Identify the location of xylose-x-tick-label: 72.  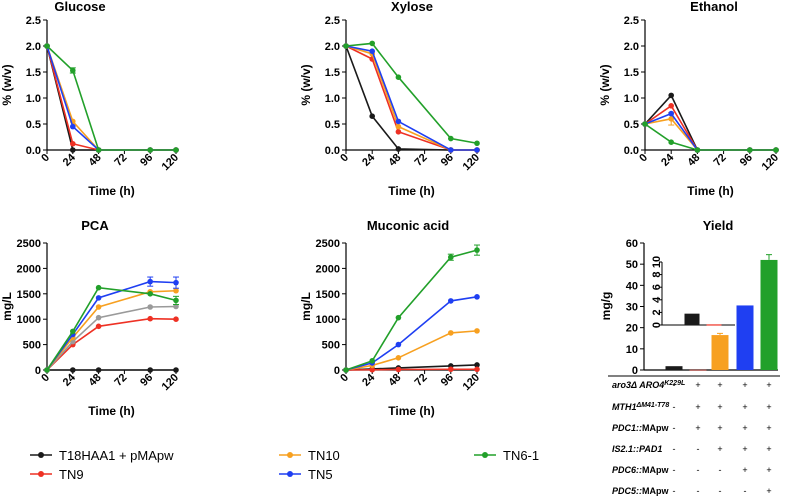
(421, 160).